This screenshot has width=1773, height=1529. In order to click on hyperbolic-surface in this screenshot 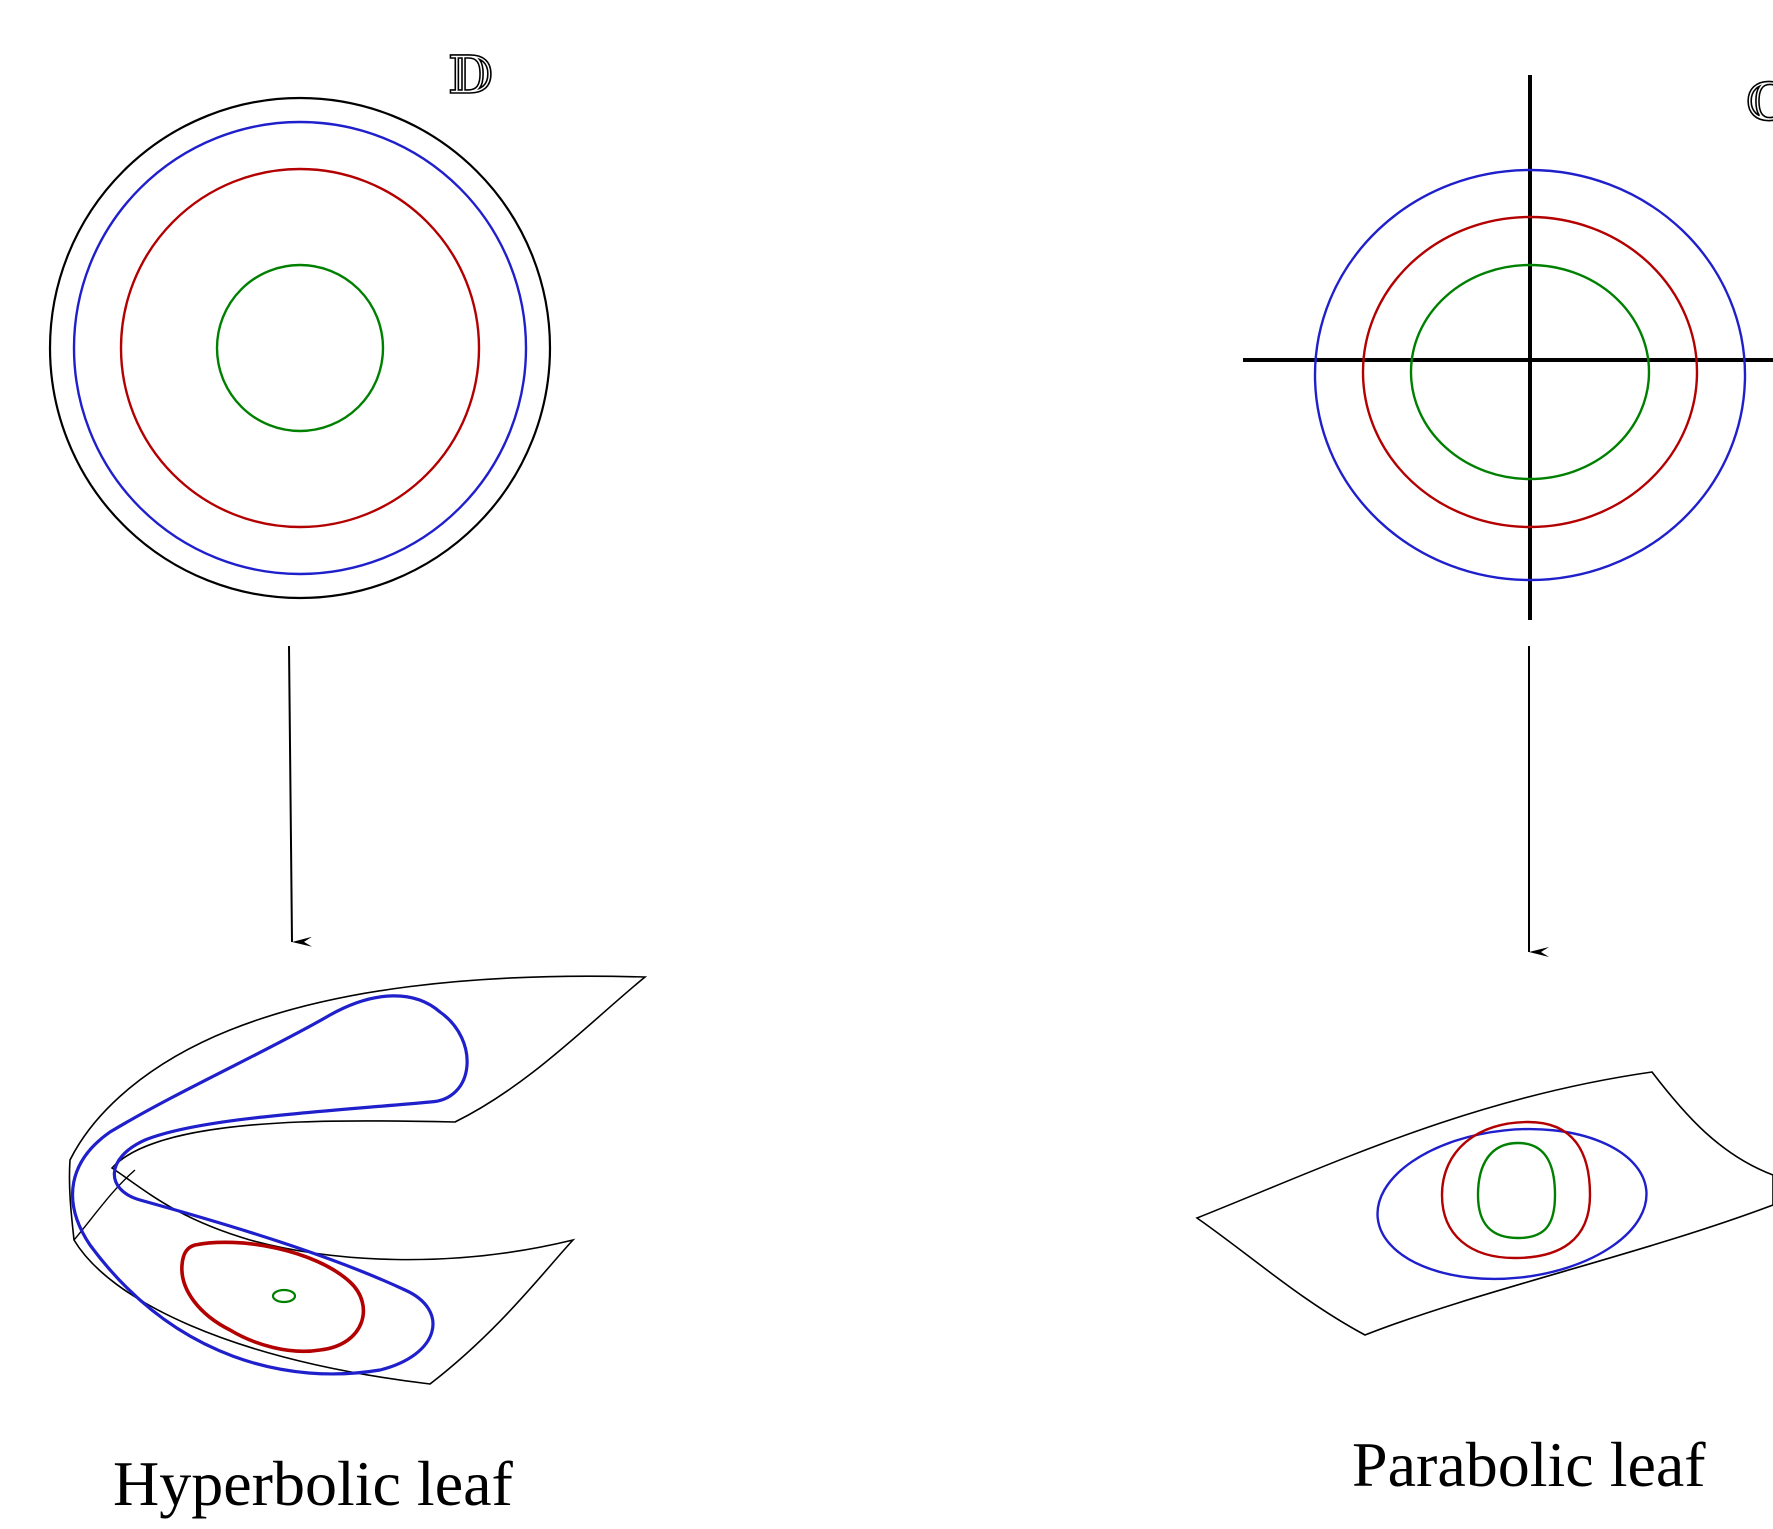, I will do `click(358, 1180)`.